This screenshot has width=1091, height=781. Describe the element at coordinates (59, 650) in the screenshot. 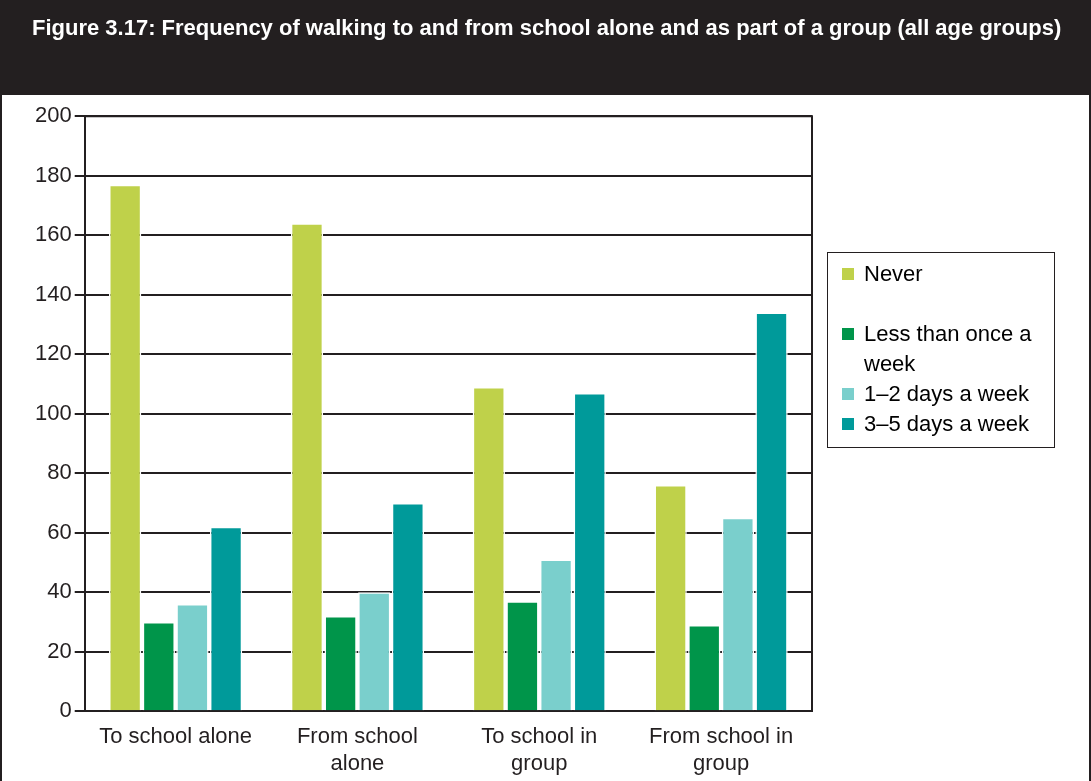

I see `y-tick-label: 20` at that location.